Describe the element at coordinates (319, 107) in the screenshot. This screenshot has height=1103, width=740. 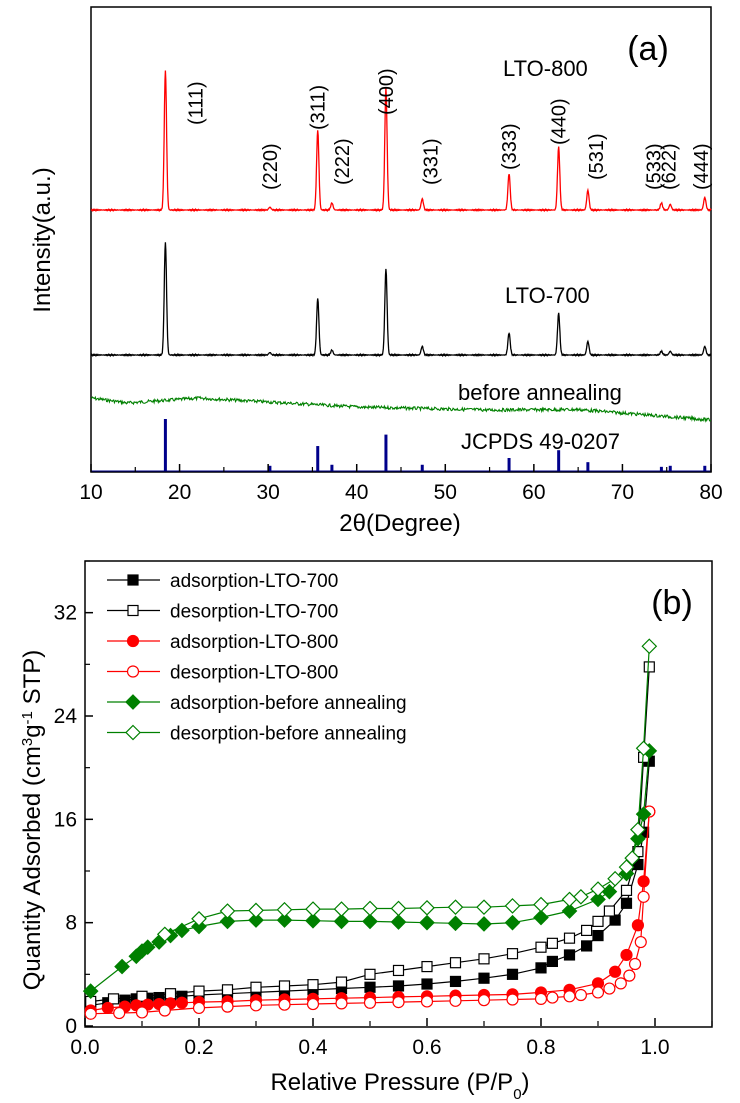
I see `hkl-label: (311)` at that location.